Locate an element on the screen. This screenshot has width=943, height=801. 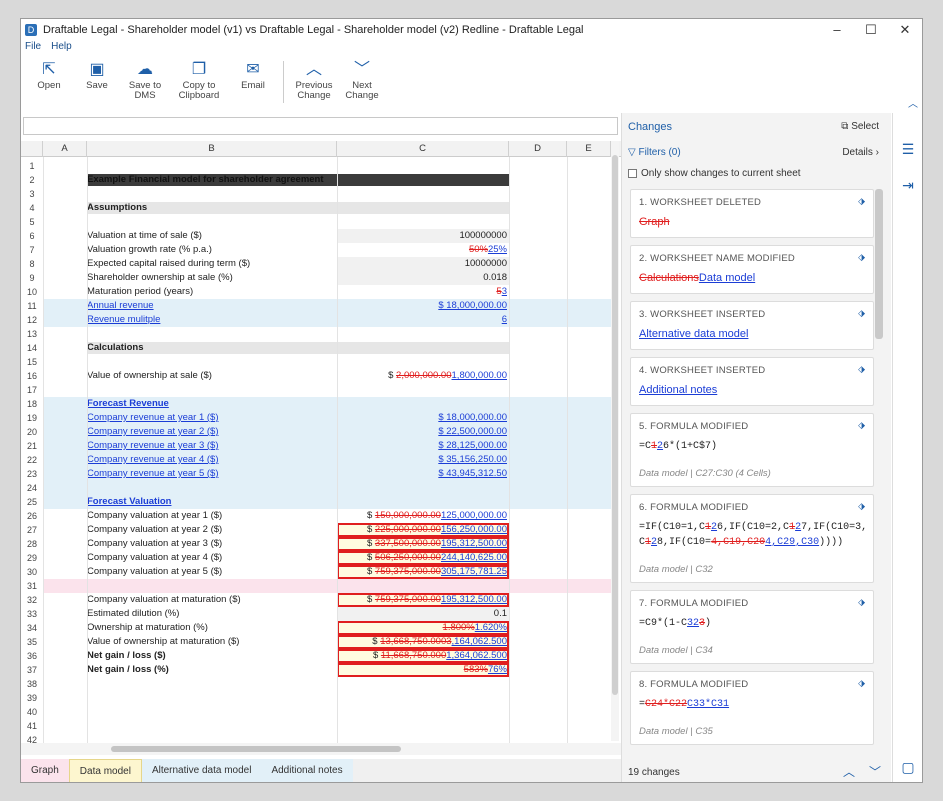
row-number: 13 is located at coordinates (32, 334).